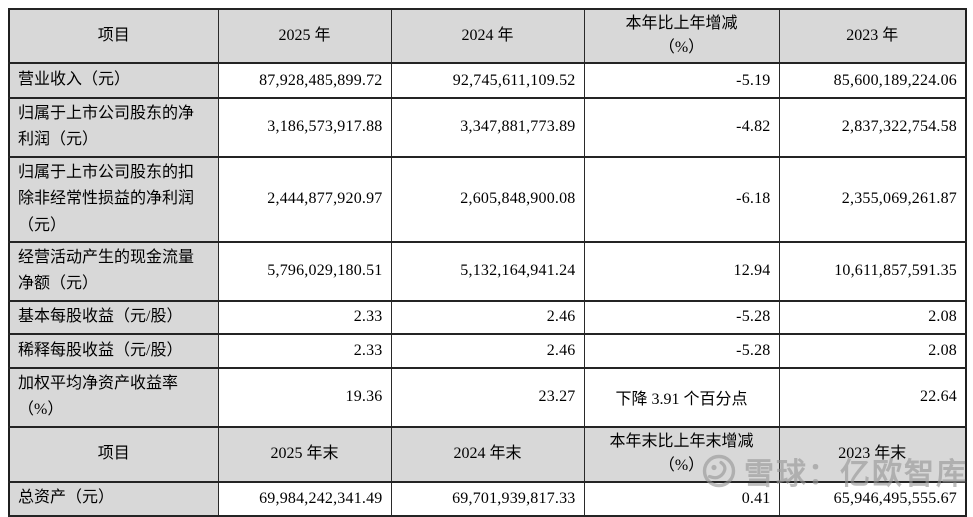 This screenshot has width=973, height=517. What do you see at coordinates (681, 127) in the screenshot?
I see `value-change: -4.82` at bounding box center [681, 127].